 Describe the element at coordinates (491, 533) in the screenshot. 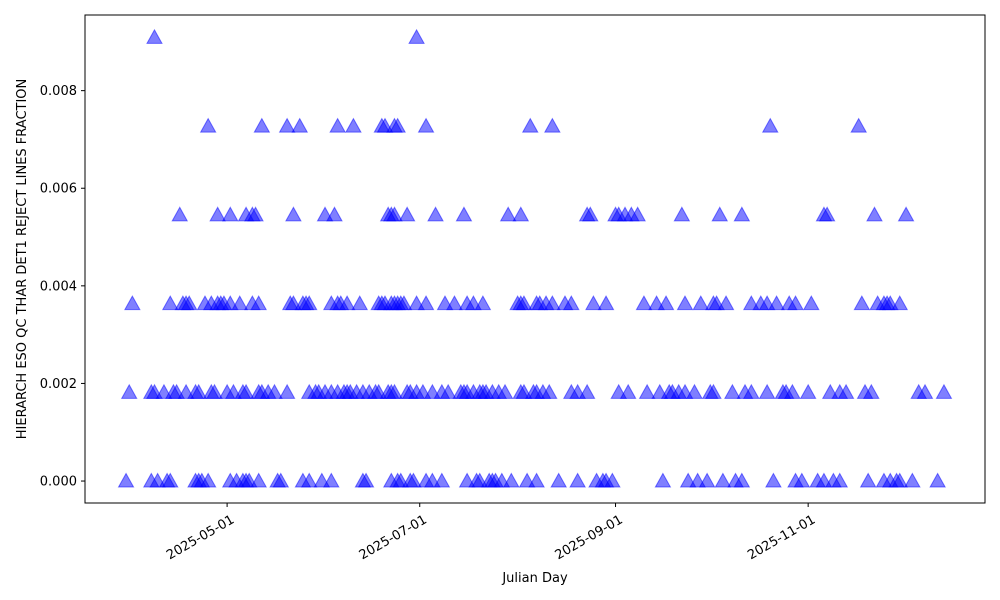

I see `x-axis: 2025-05-01 2025-07-01 2025-09-01 2025-11-01` at that location.